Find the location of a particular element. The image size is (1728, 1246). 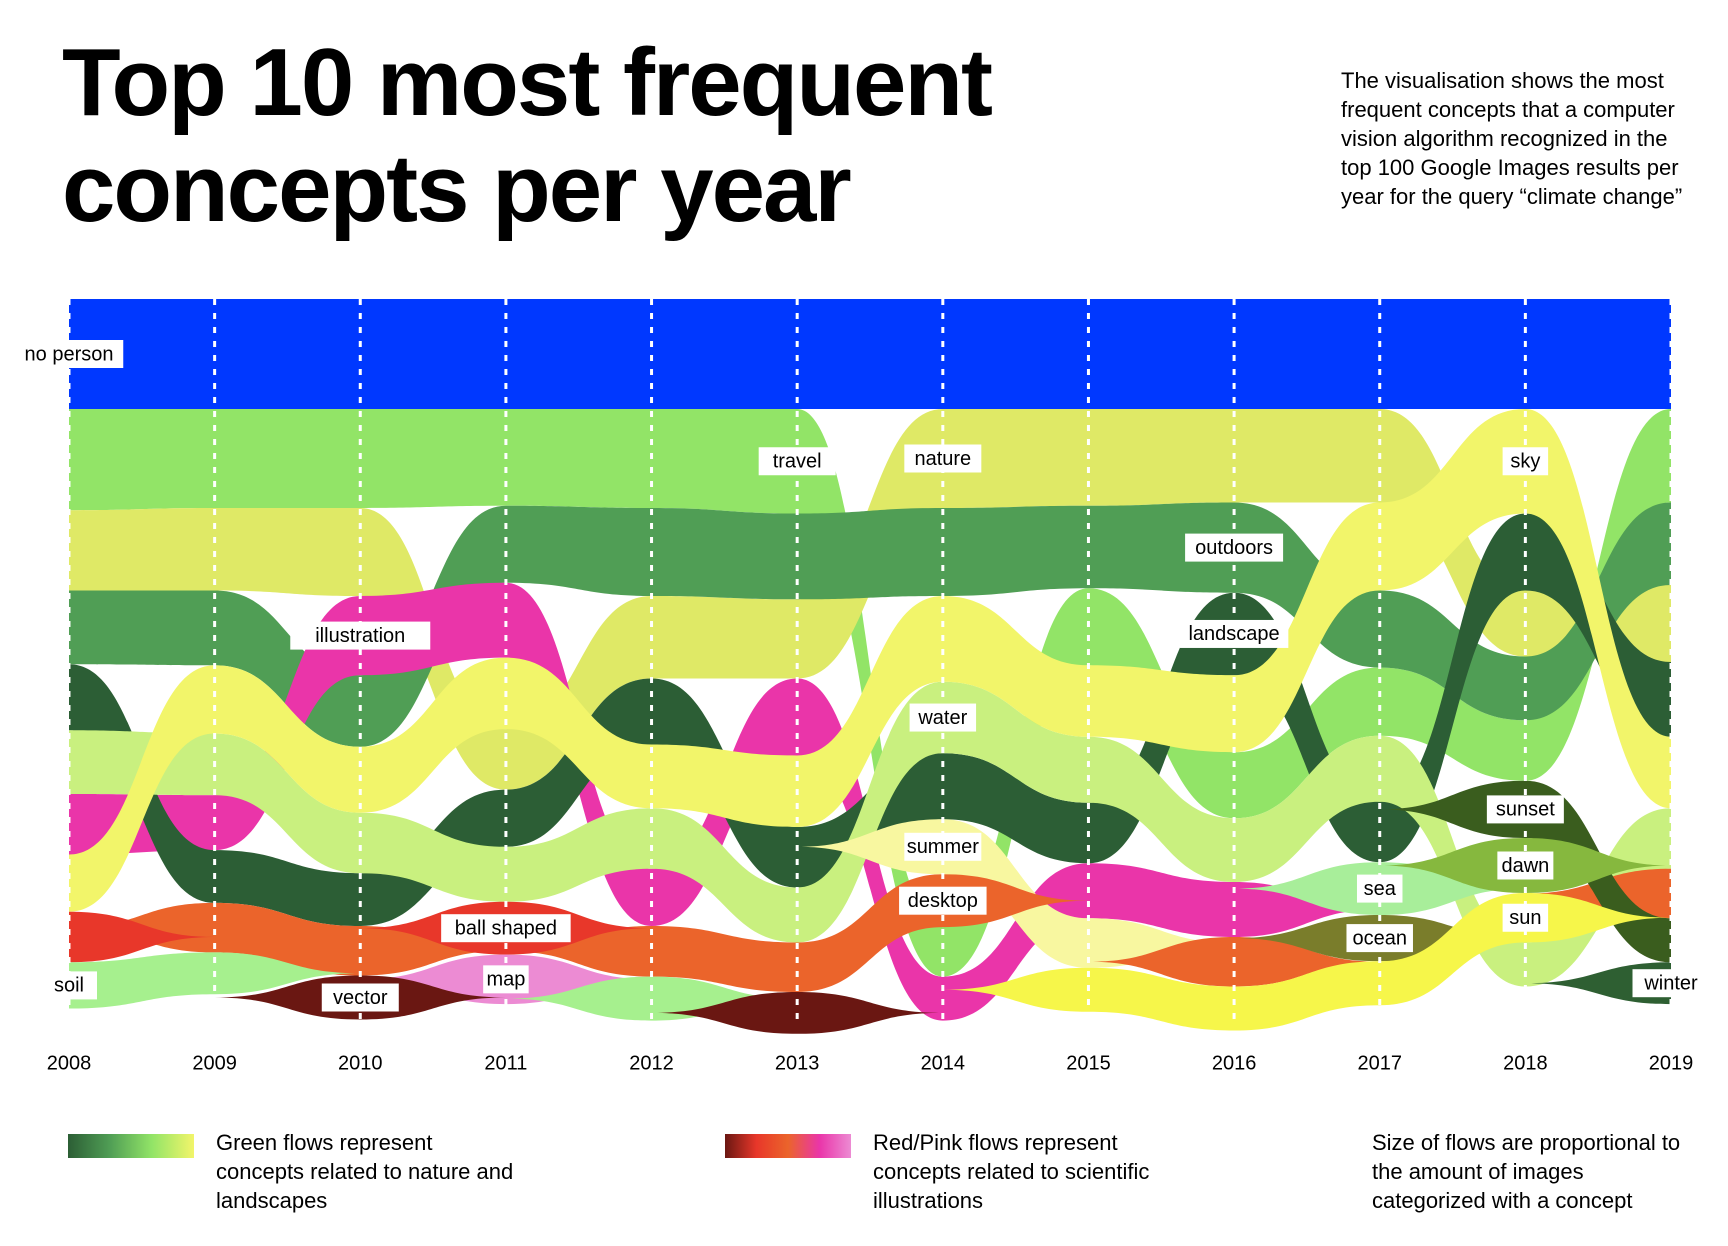

series-label: nature is located at coordinates (942, 459).